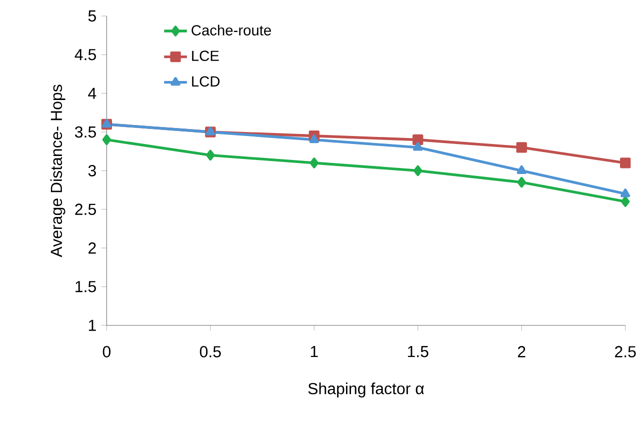 The height and width of the screenshot is (432, 639). What do you see at coordinates (85, 132) in the screenshot?
I see `y-tick-label: 3.5` at bounding box center [85, 132].